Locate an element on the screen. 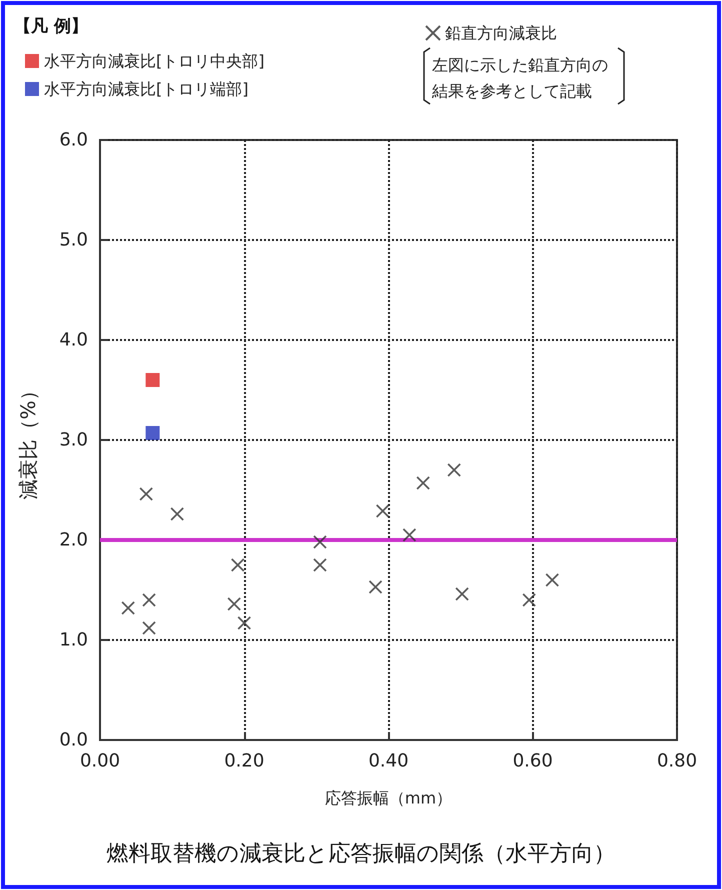  text: 左図に示した鉛直方向の is located at coordinates (520, 65).